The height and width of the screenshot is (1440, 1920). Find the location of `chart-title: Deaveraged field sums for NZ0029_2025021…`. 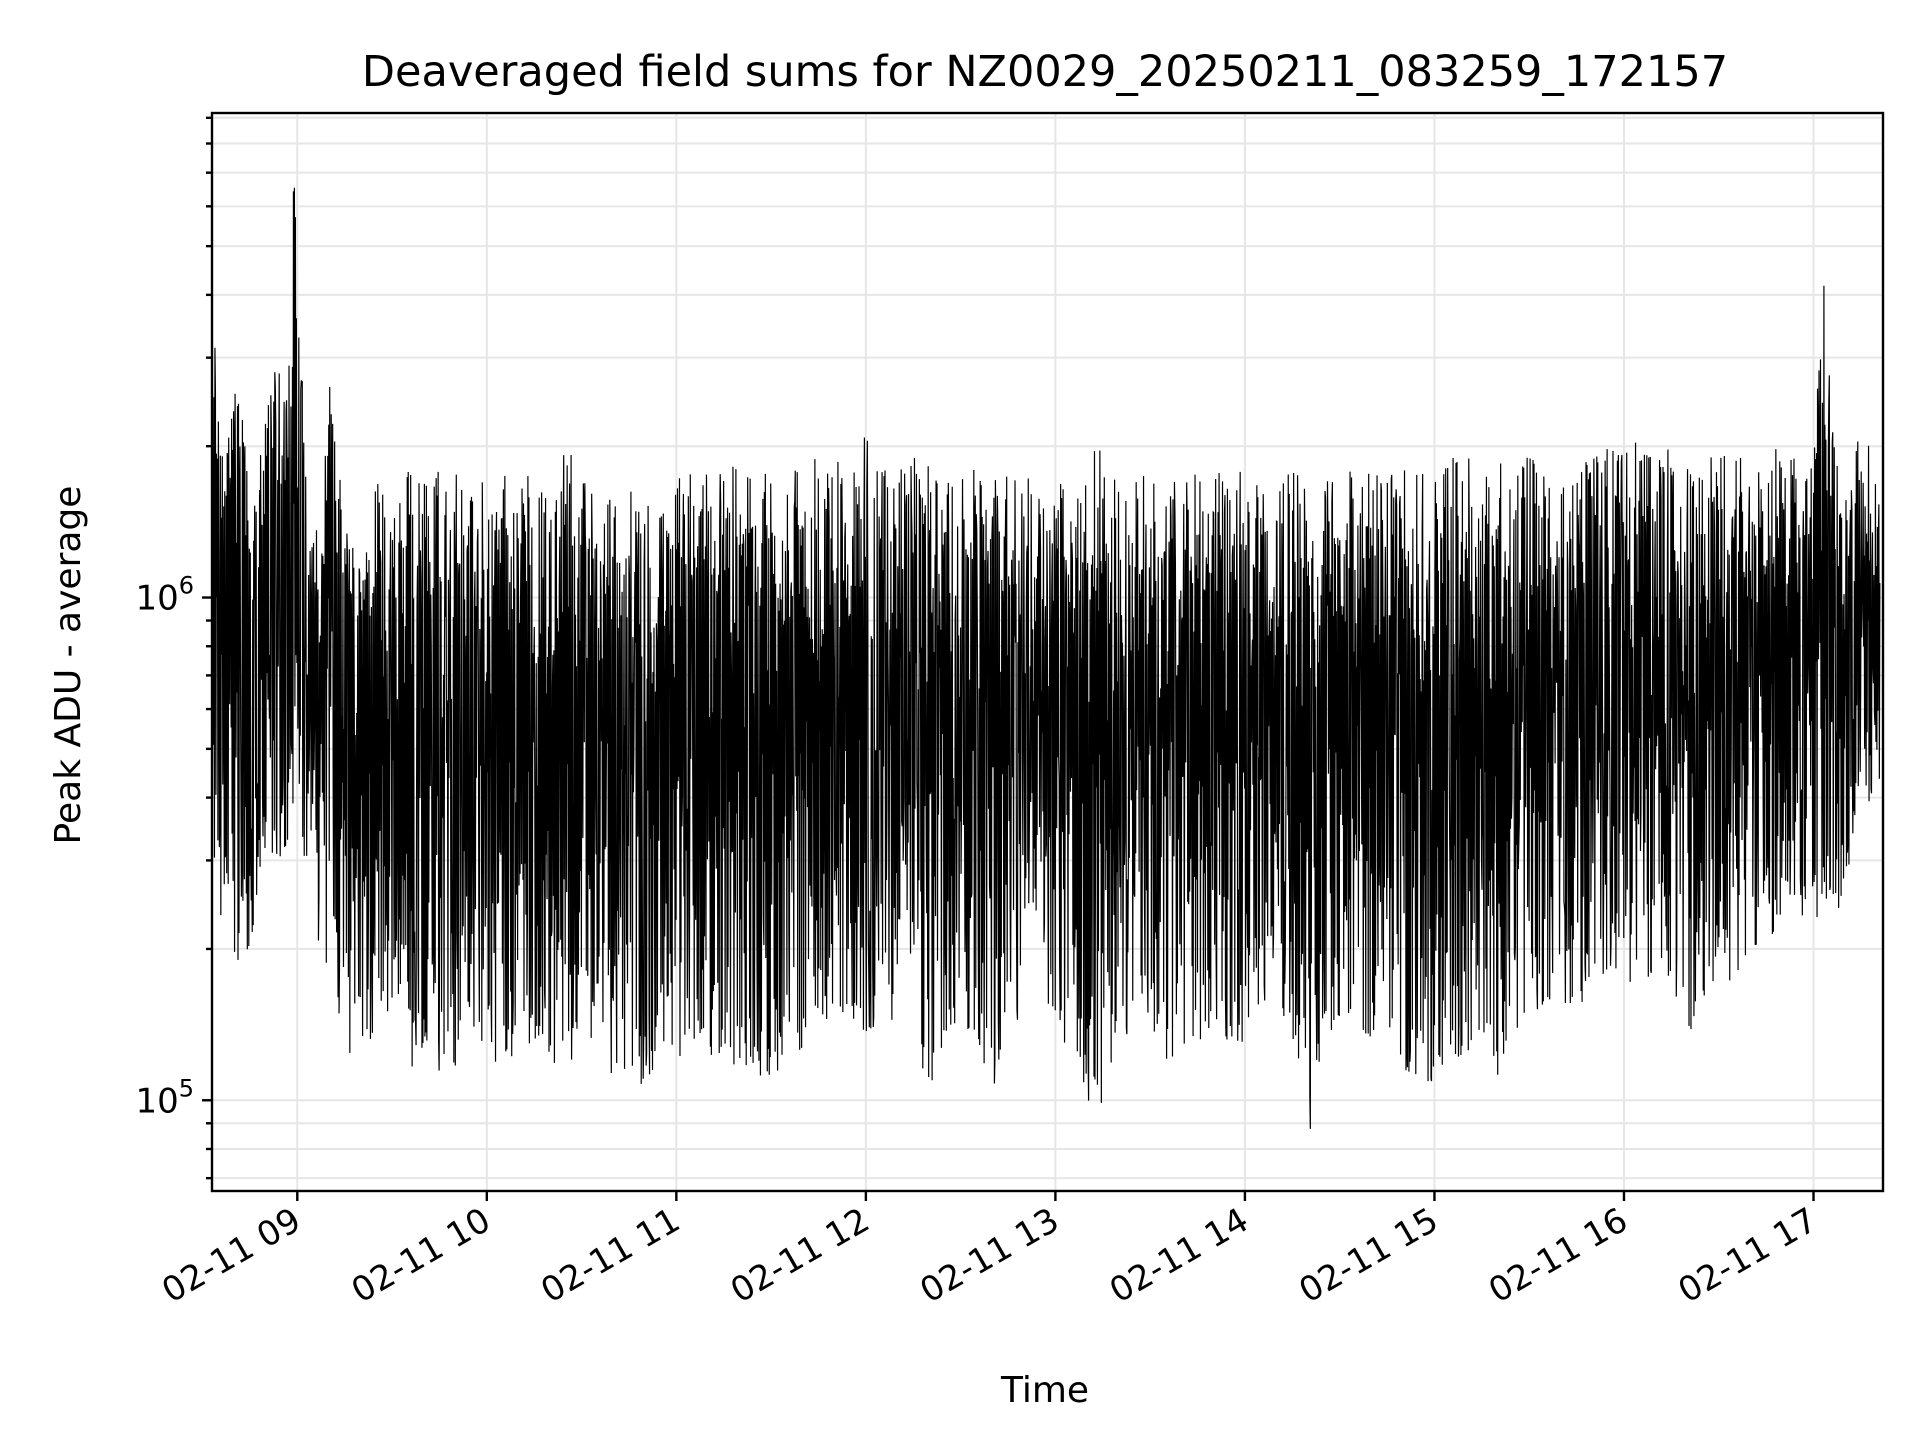

chart-title: Deaveraged field sums for NZ0029_2025021… is located at coordinates (1045, 72).